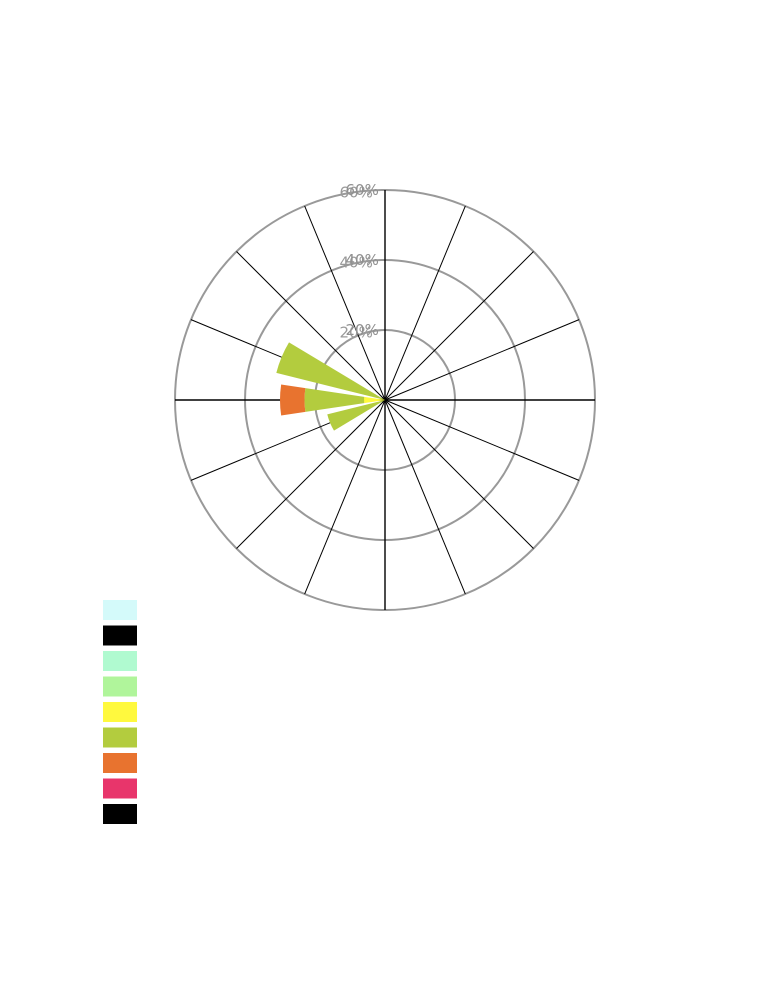  Describe the element at coordinates (362, 330) in the screenshot. I see `rtick-label-20: 20%` at that location.